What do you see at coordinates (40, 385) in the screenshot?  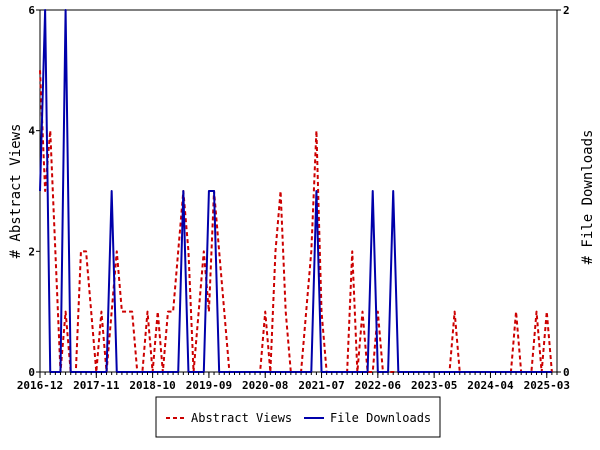 I see `x-tick-label: 2016-12` at bounding box center [40, 385].